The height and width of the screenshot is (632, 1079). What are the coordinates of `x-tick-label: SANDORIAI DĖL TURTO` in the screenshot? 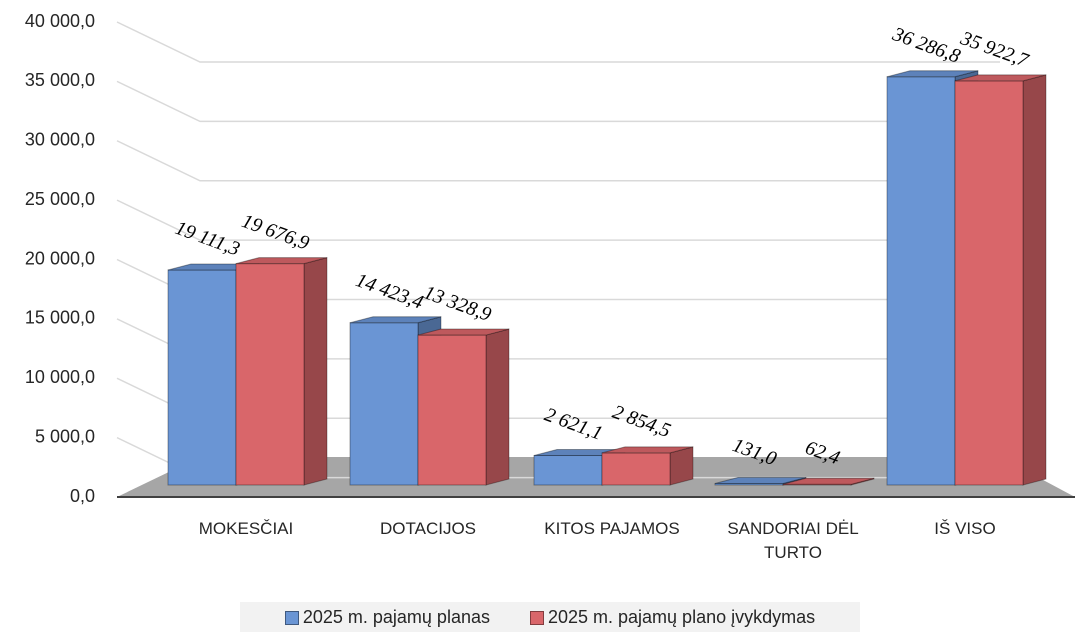 It's located at (793, 540).